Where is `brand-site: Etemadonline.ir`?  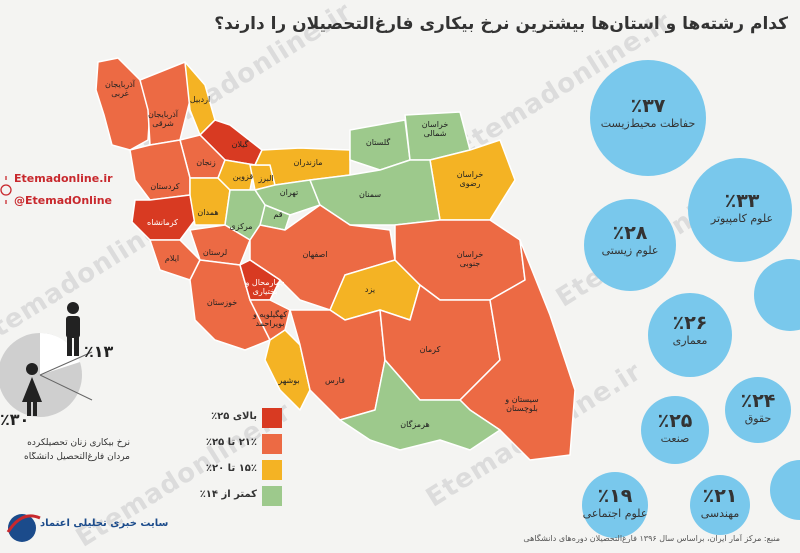
brand-site: Etemadonline.ir is located at coordinates (63, 178).